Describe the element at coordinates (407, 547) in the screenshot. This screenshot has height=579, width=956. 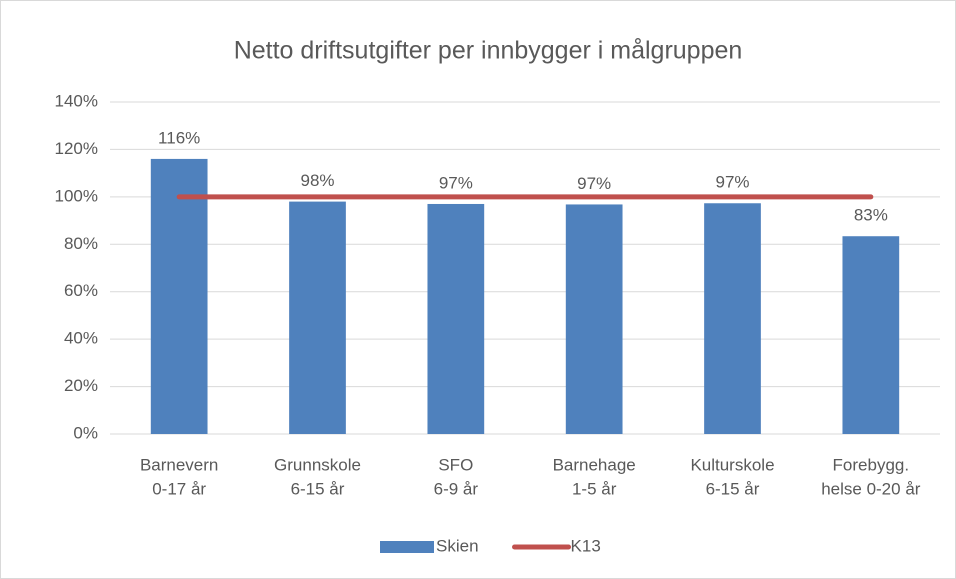
I see `legend-swatch` at that location.